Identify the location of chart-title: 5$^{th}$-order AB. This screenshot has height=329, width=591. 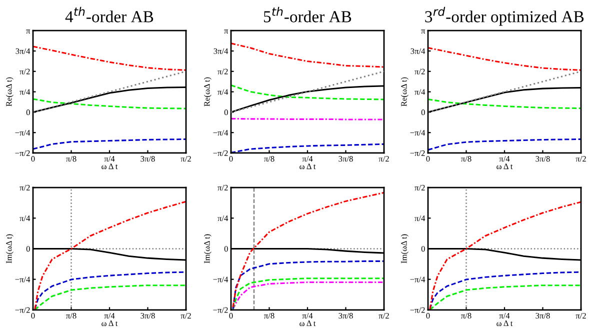
(308, 14).